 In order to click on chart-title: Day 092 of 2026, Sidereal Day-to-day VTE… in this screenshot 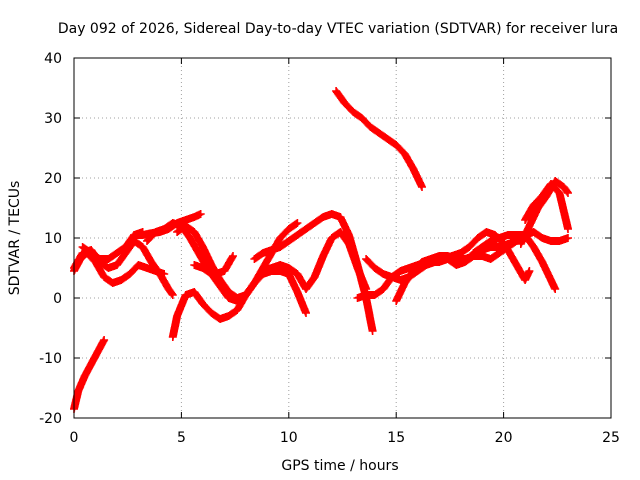, I will do `click(338, 29)`.